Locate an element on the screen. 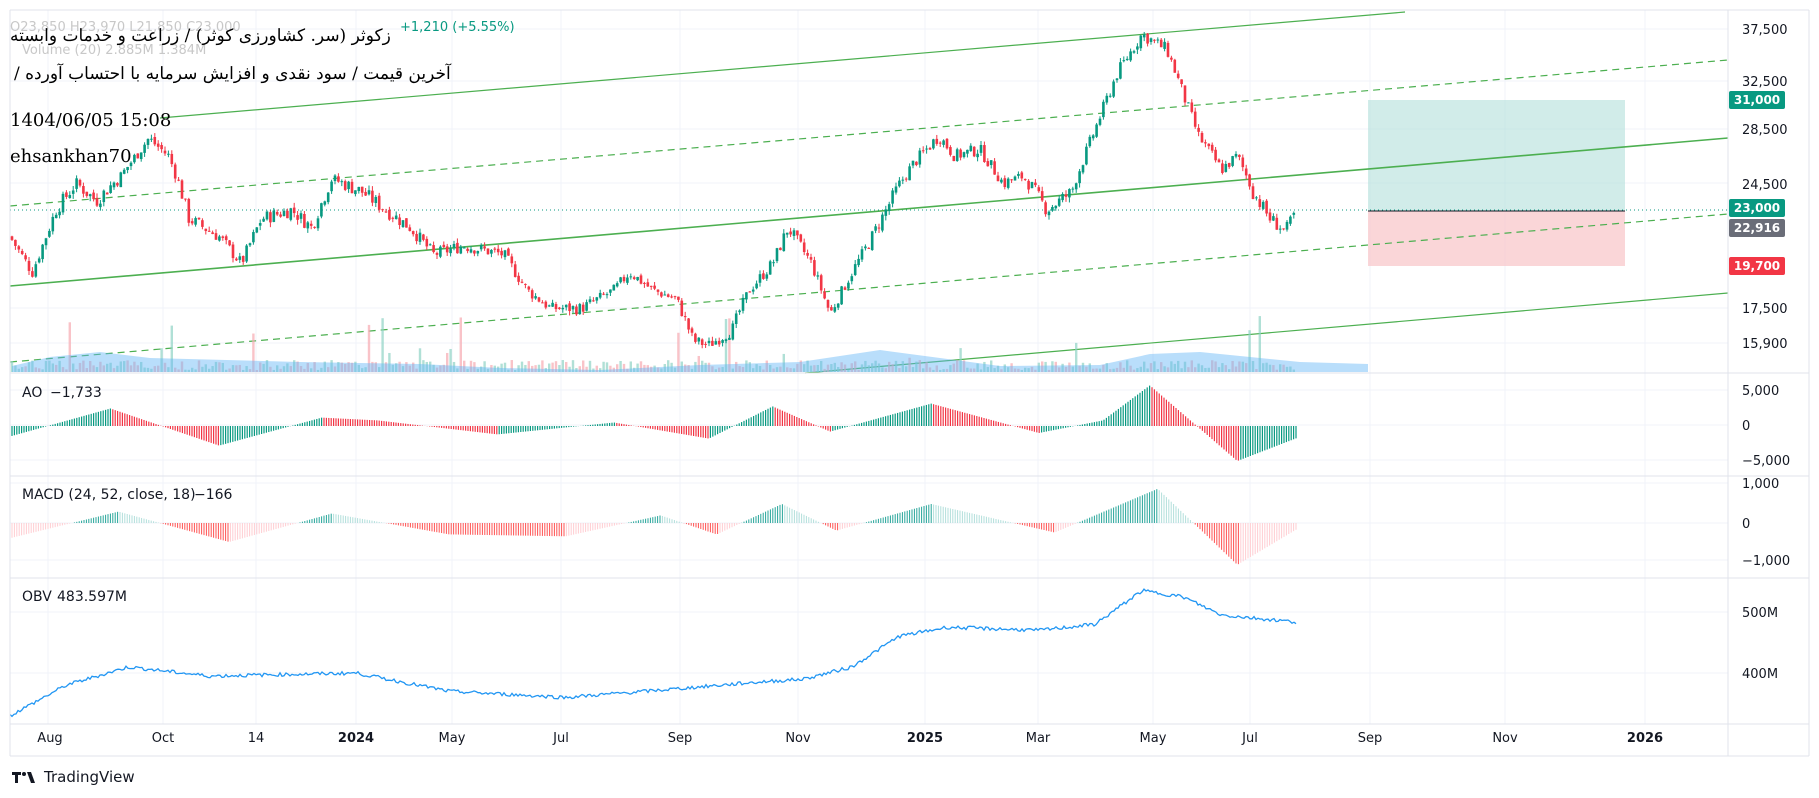  tradingview-logo: TradingView is located at coordinates (73, 777).